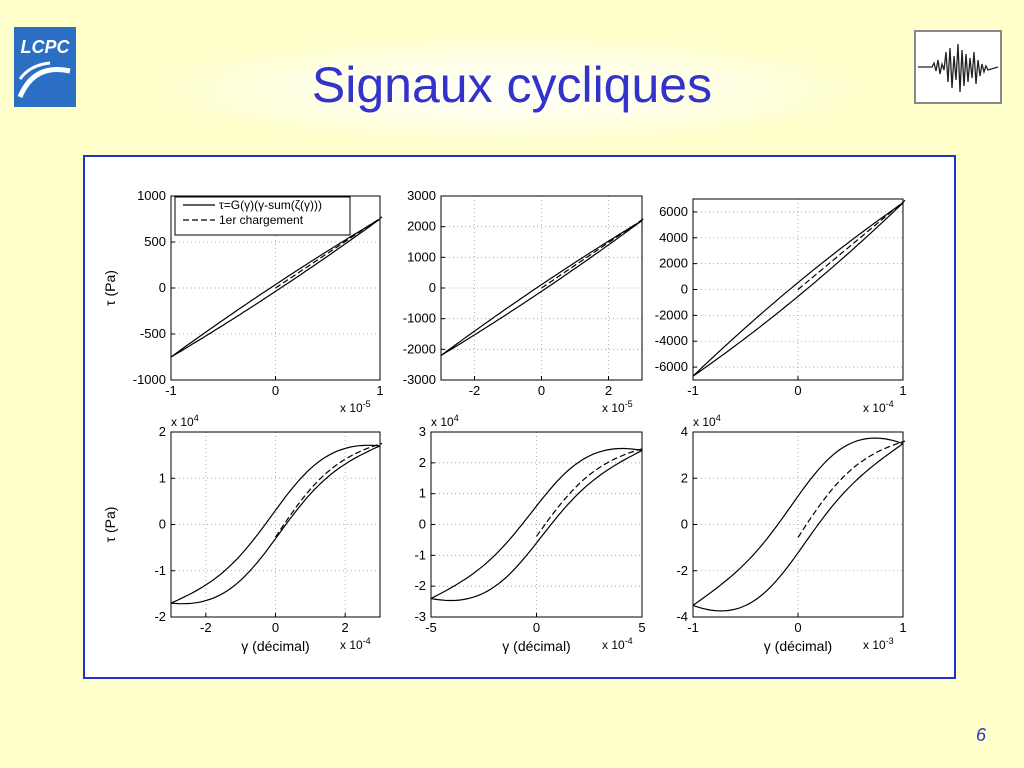  What do you see at coordinates (641, 627) in the screenshot?
I see `x-tick-label: 5` at bounding box center [641, 627].